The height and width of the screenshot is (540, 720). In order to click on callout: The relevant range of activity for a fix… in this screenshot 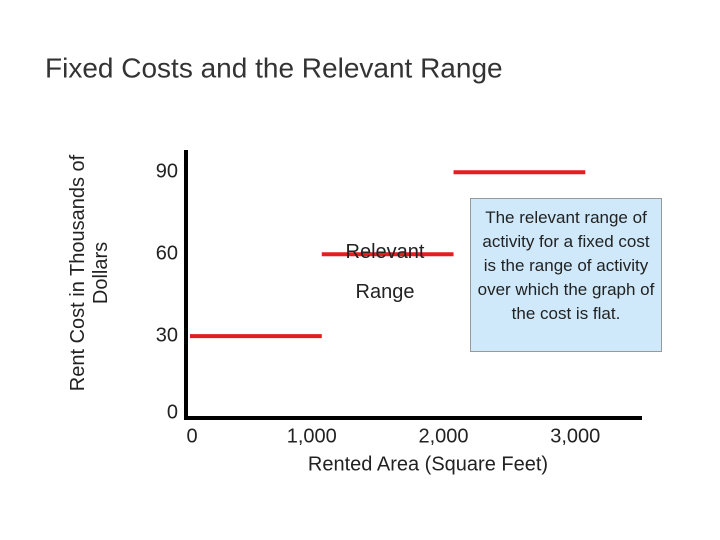, I will do `click(566, 275)`.